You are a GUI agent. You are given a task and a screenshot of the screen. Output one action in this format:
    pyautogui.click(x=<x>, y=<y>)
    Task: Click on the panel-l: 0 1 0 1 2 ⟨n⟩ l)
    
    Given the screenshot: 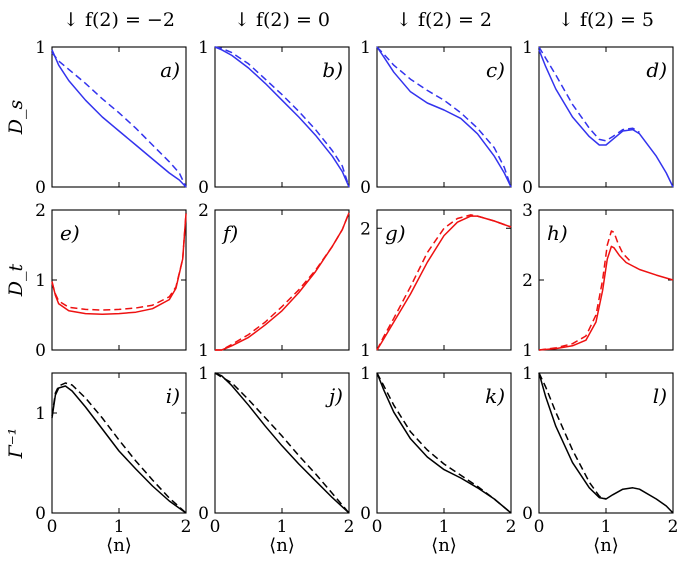 What is the action you would take?
    pyautogui.click(x=600, y=460)
    